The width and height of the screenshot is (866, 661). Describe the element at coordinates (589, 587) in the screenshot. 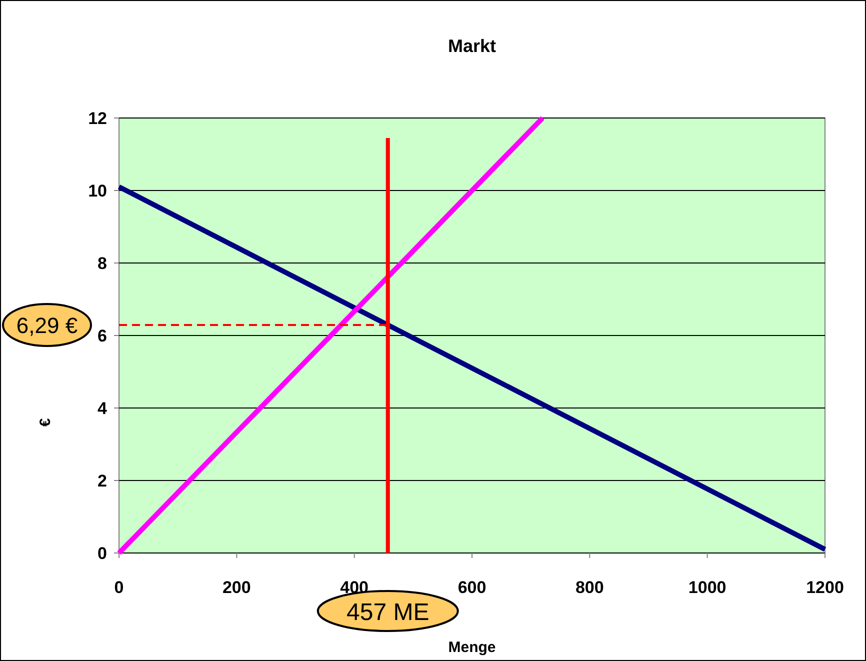

I see `x-tick-label: 800` at that location.